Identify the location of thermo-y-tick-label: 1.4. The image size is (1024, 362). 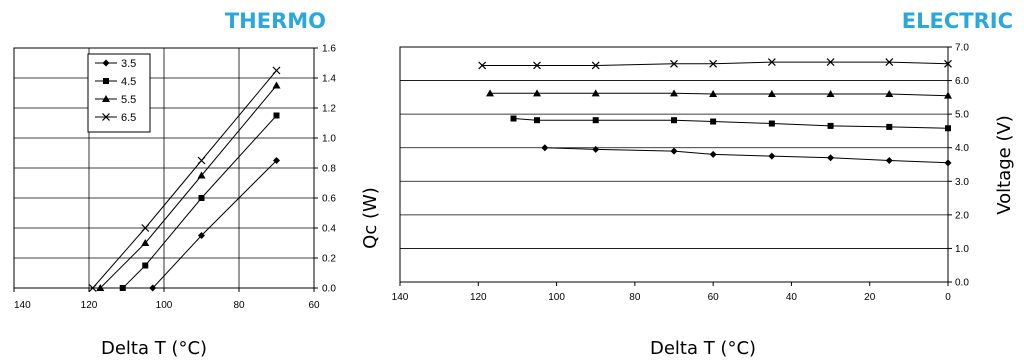
(329, 79).